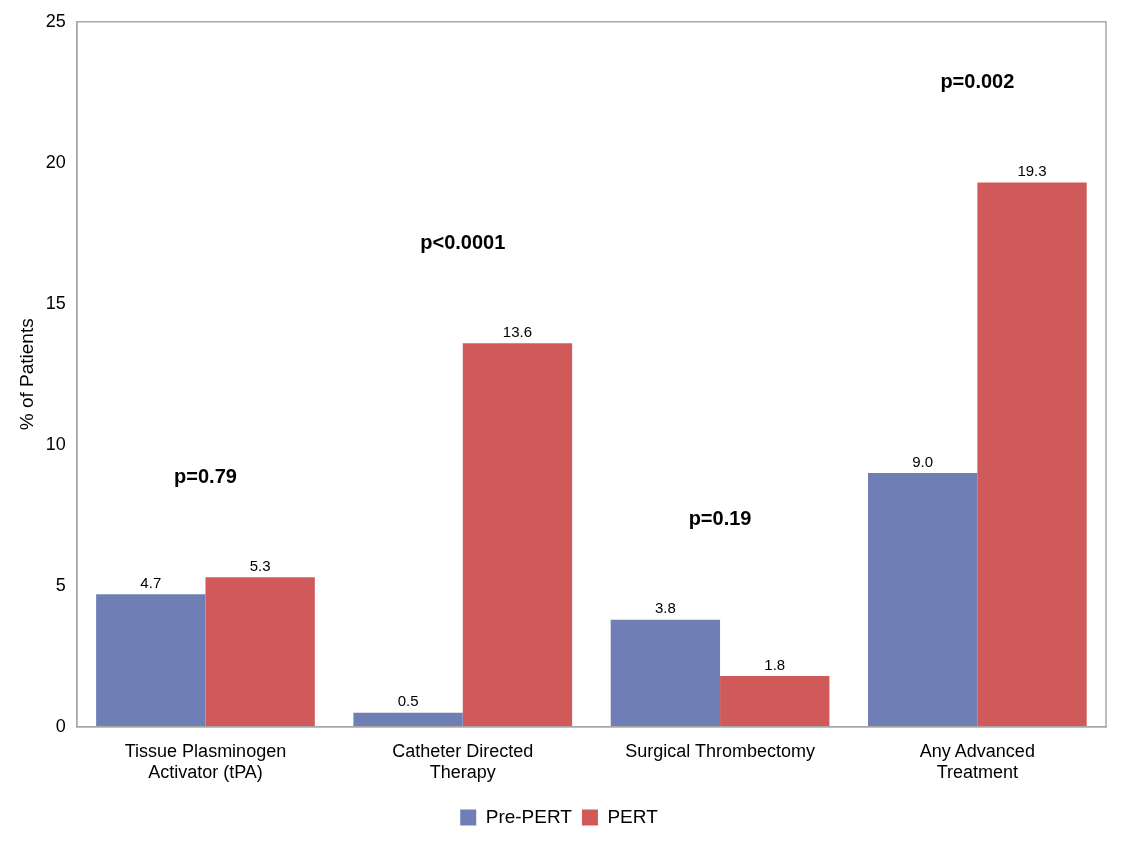 The height and width of the screenshot is (845, 1132). Describe the element at coordinates (1032, 171) in the screenshot. I see `data-label: 19.3` at that location.